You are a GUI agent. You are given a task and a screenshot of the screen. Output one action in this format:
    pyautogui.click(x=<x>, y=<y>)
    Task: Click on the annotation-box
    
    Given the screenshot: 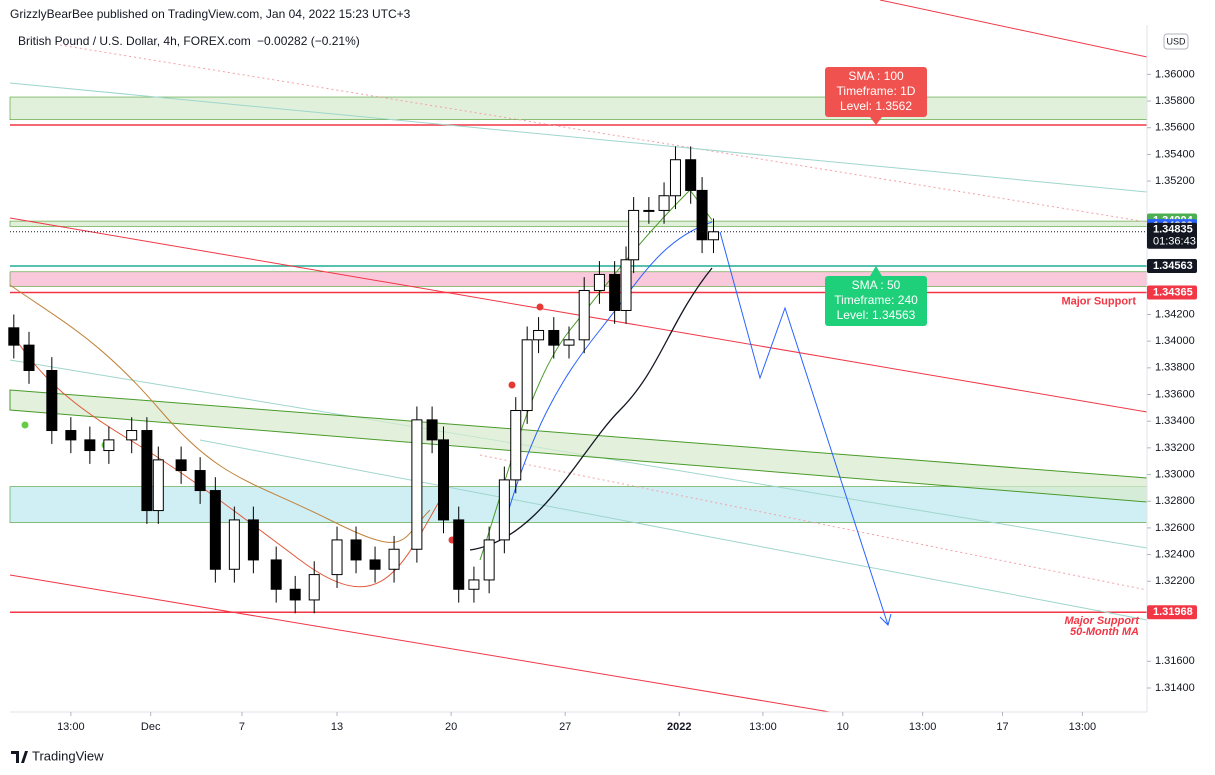 What is the action you would take?
    pyautogui.click(x=876, y=301)
    